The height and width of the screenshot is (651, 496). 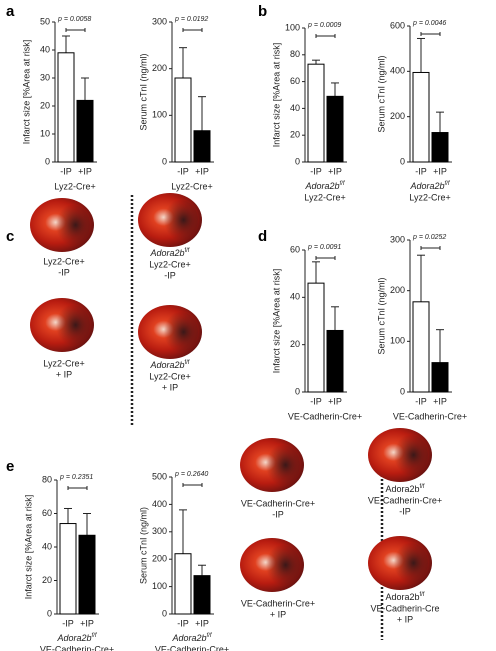 I want to click on y-tick-label: 500, so click(x=159, y=476).